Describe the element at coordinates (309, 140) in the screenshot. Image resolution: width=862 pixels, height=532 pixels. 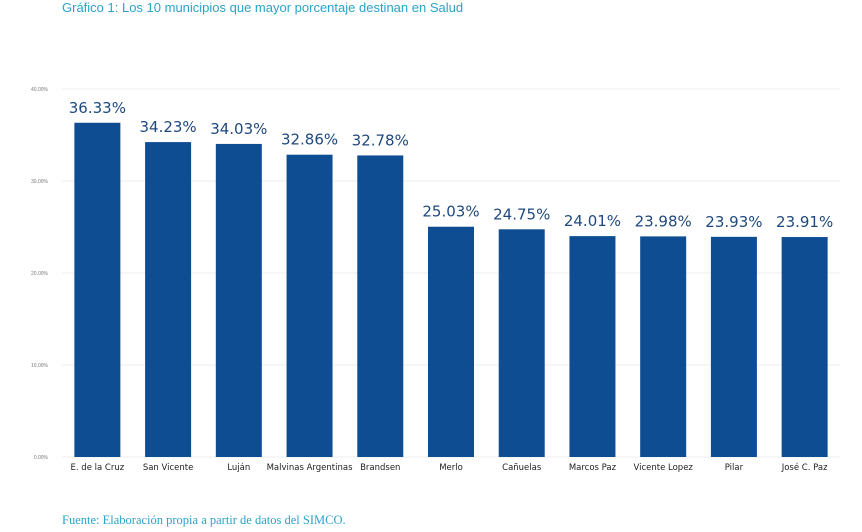
I see `data-label: 32.86%` at that location.